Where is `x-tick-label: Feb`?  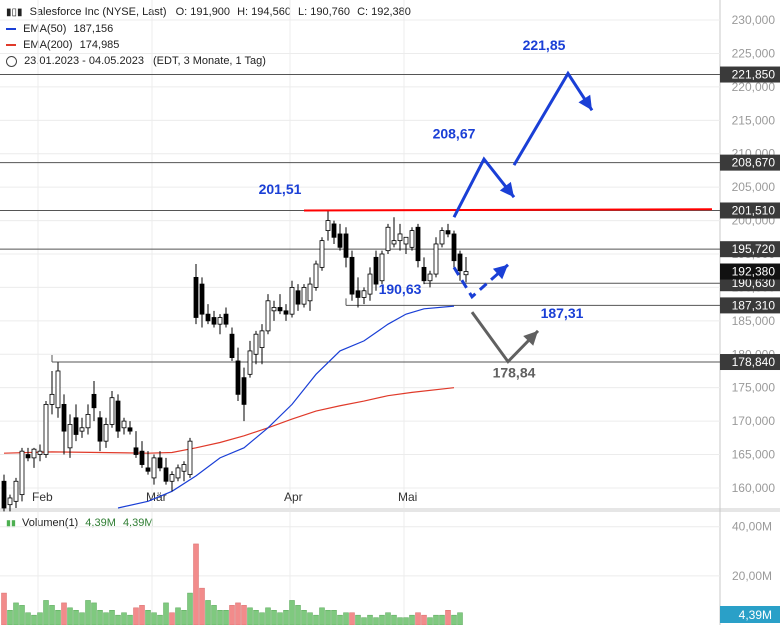 x-tick-label: Feb is located at coordinates (42, 497).